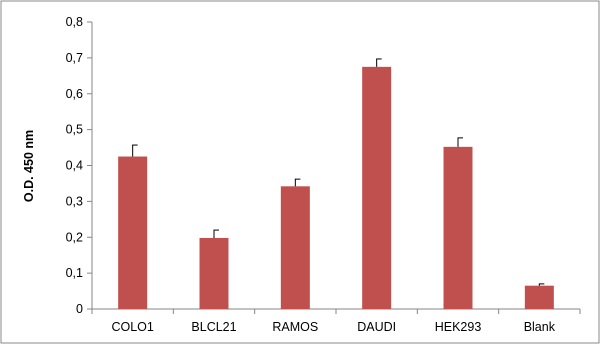  I want to click on x-tick-label-daudi: DAUDI, so click(376, 327).